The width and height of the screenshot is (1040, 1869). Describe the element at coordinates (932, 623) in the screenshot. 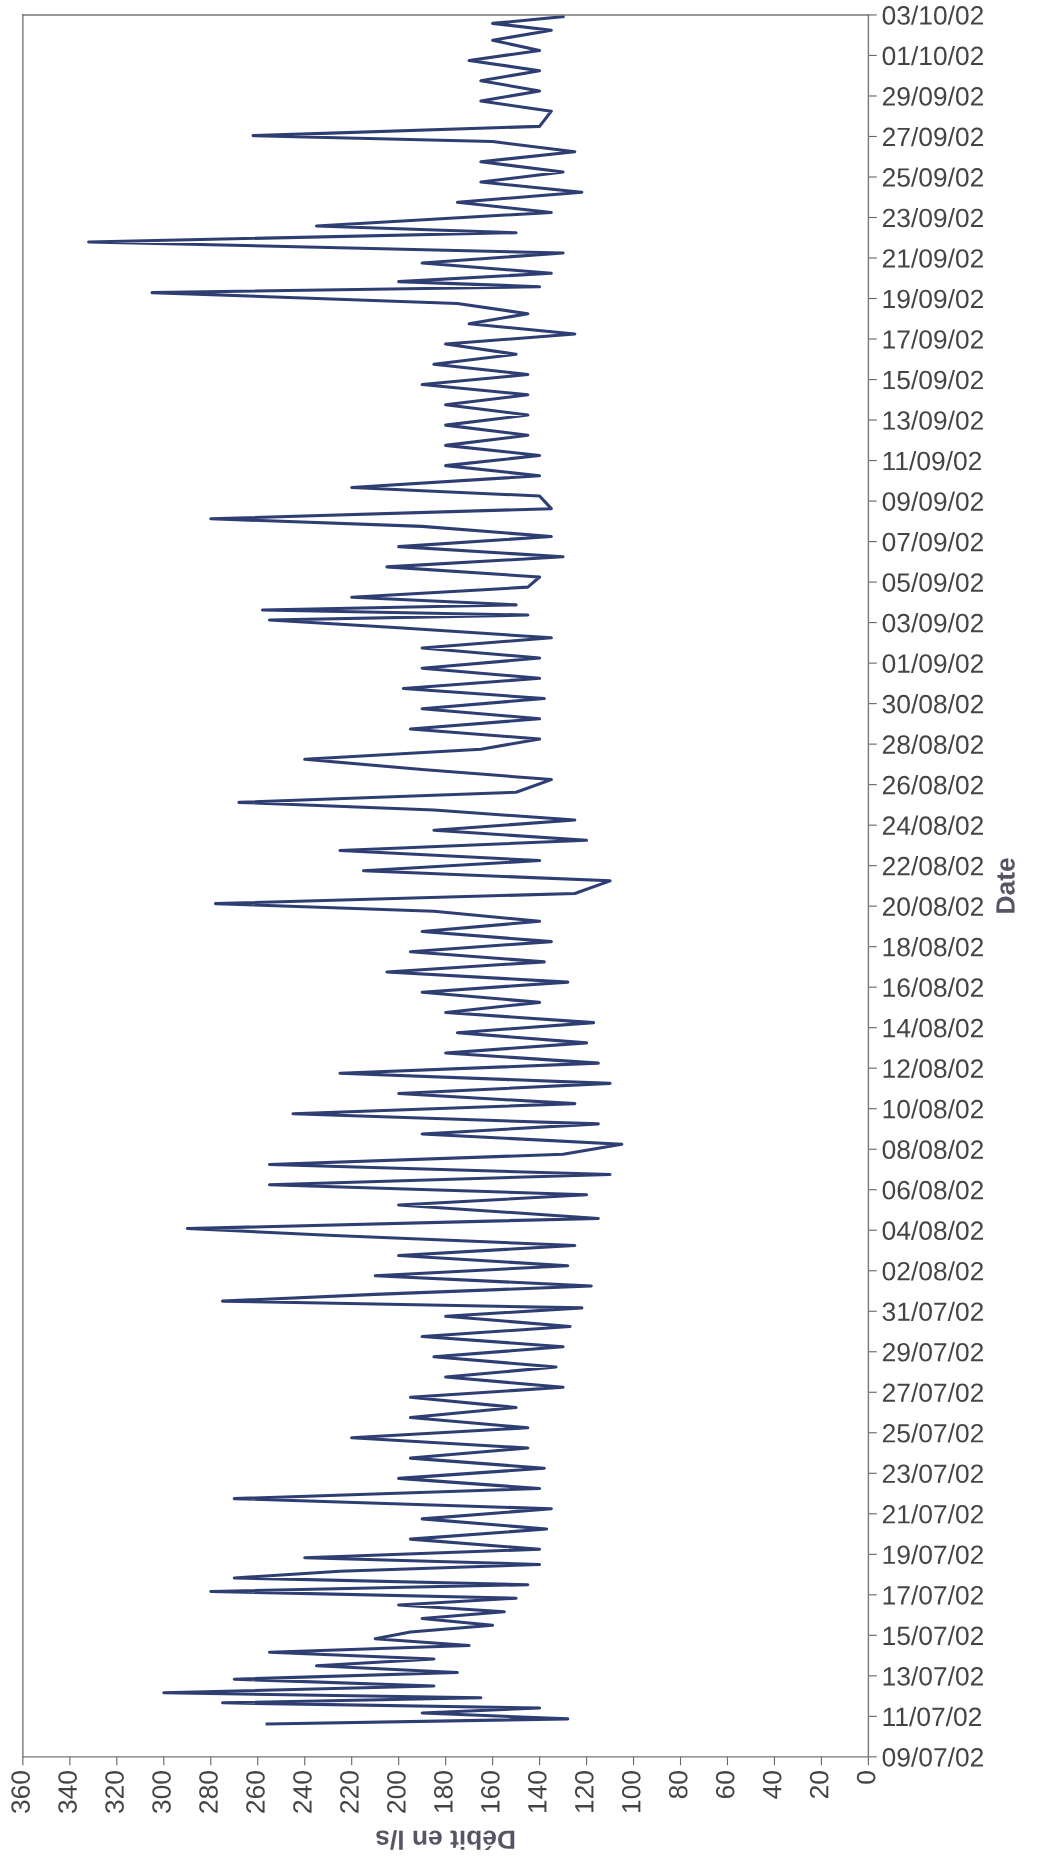

I see `y-tick-label: 03/09/02` at that location.